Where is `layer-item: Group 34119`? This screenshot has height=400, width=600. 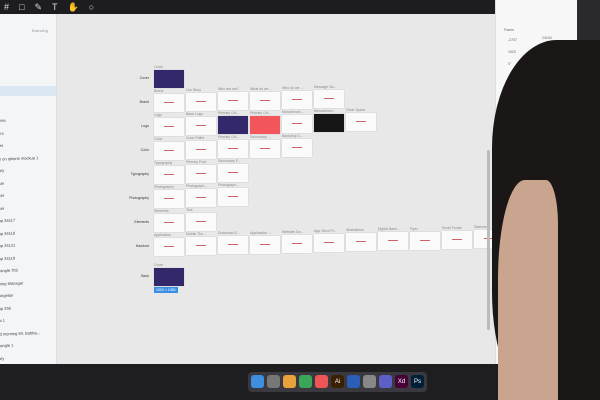
layer-item: Group 34119 is located at coordinates (8, 258).